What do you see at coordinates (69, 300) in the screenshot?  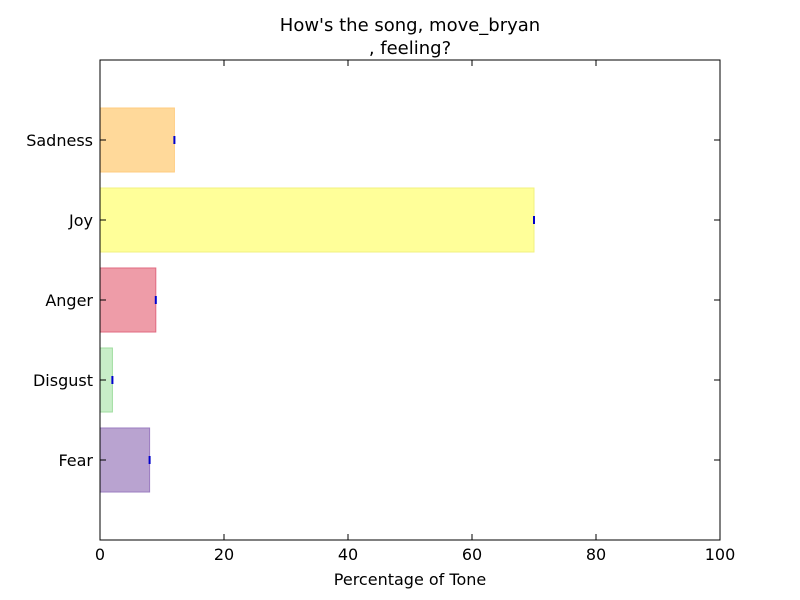 I see `y-tick-label-anger: Anger` at bounding box center [69, 300].